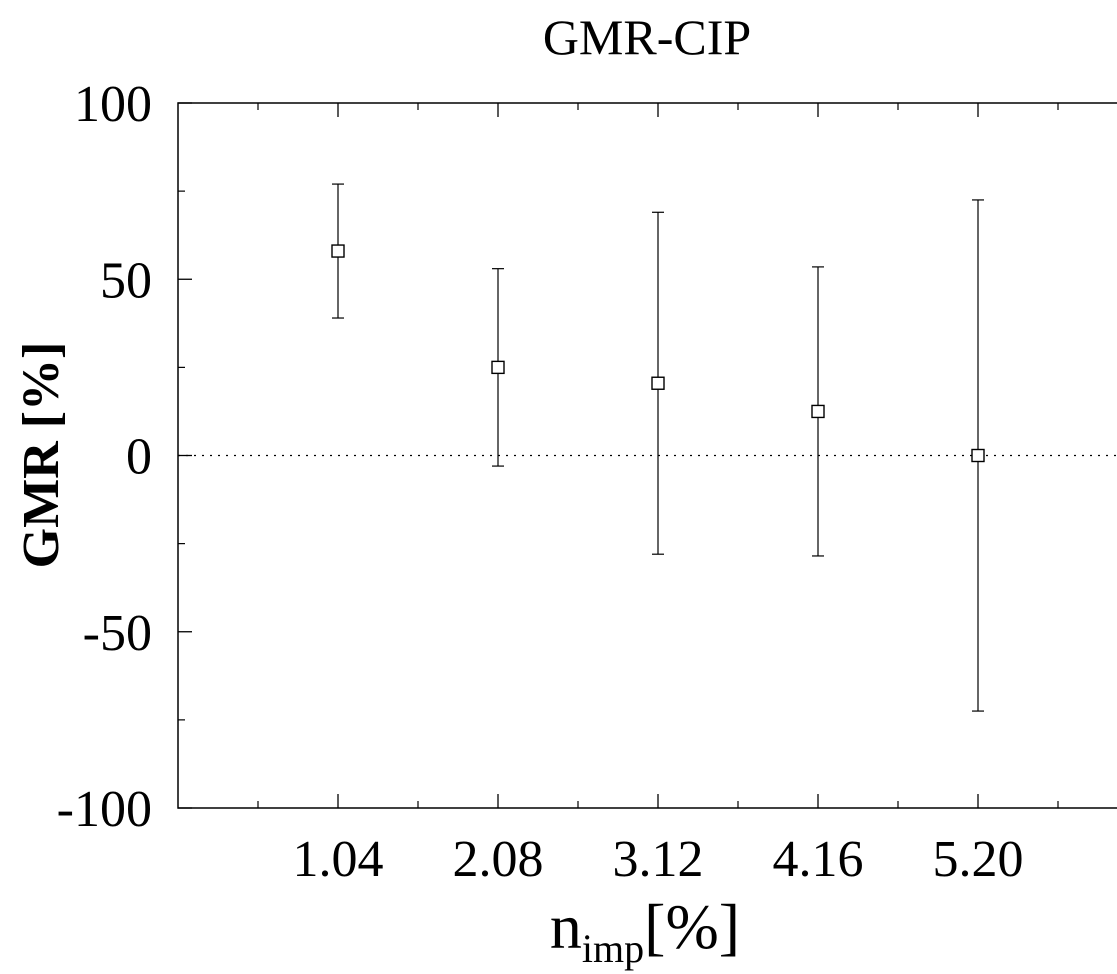 This screenshot has height=974, width=1117. I want to click on x-tick-label: 2.08, so click(498, 859).